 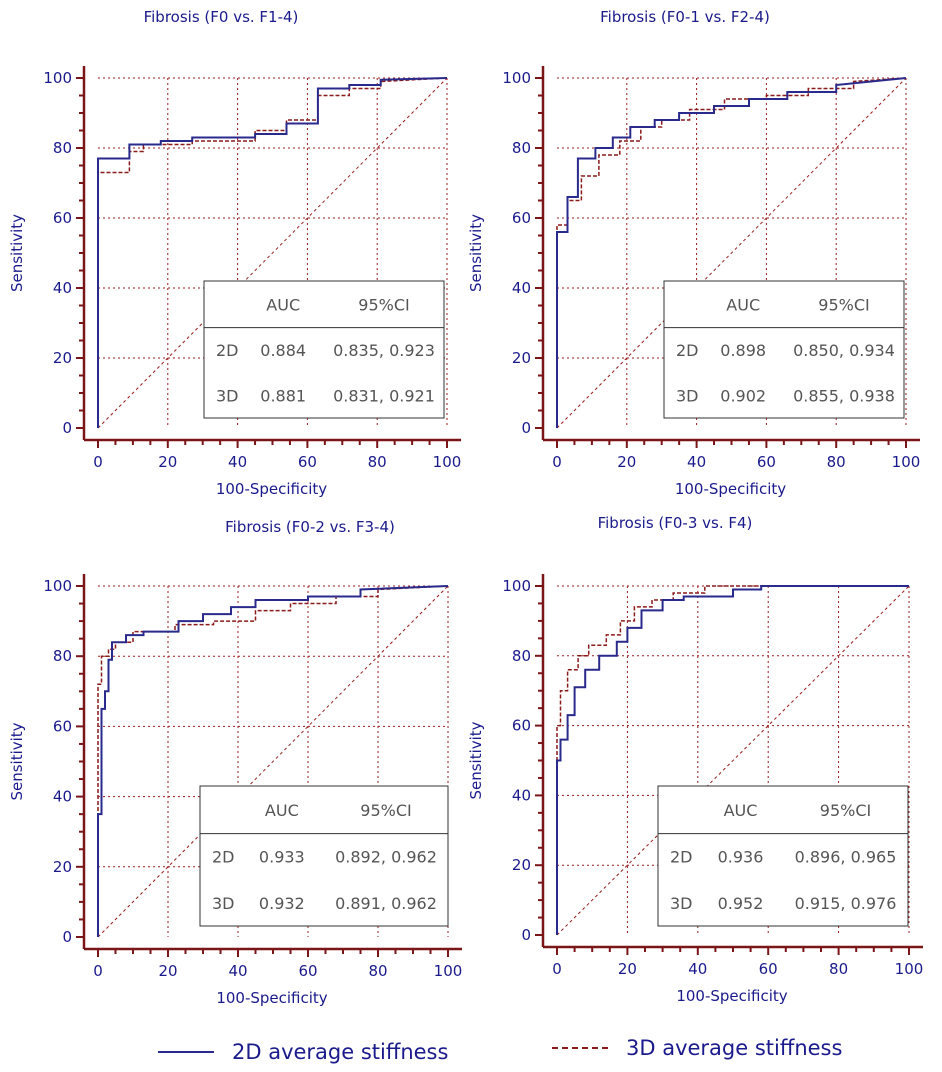 What do you see at coordinates (741, 857) in the screenshot?
I see `auc-table-cell: 0.936` at bounding box center [741, 857].